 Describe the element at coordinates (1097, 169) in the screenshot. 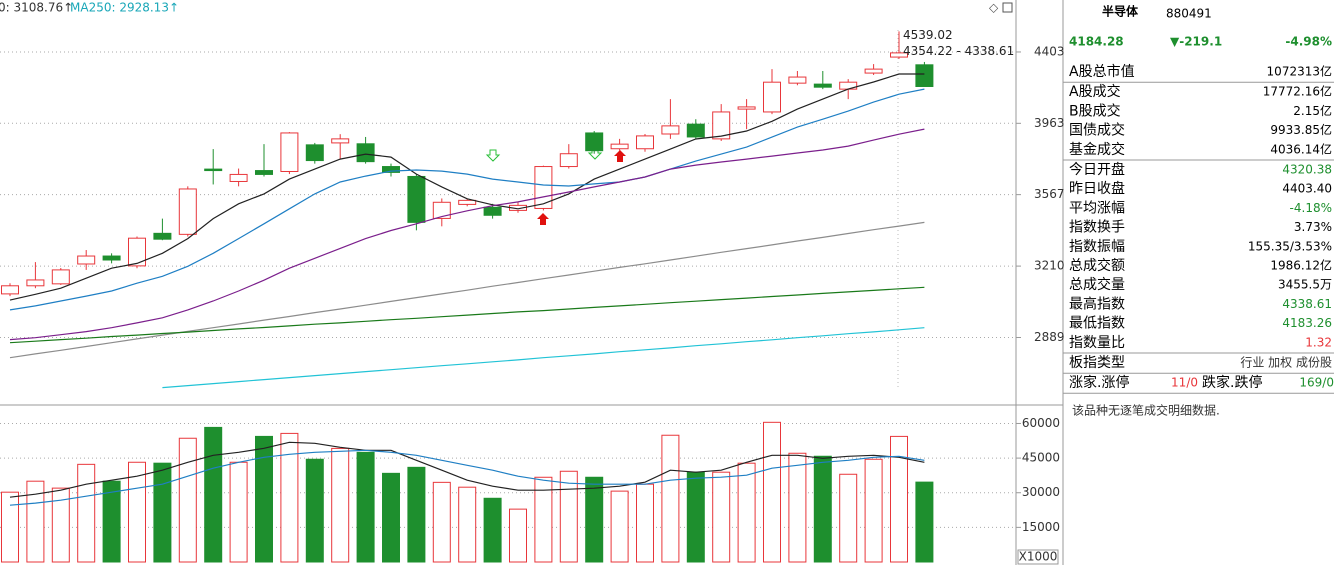

I see `row-label: 今日开盘` at that location.